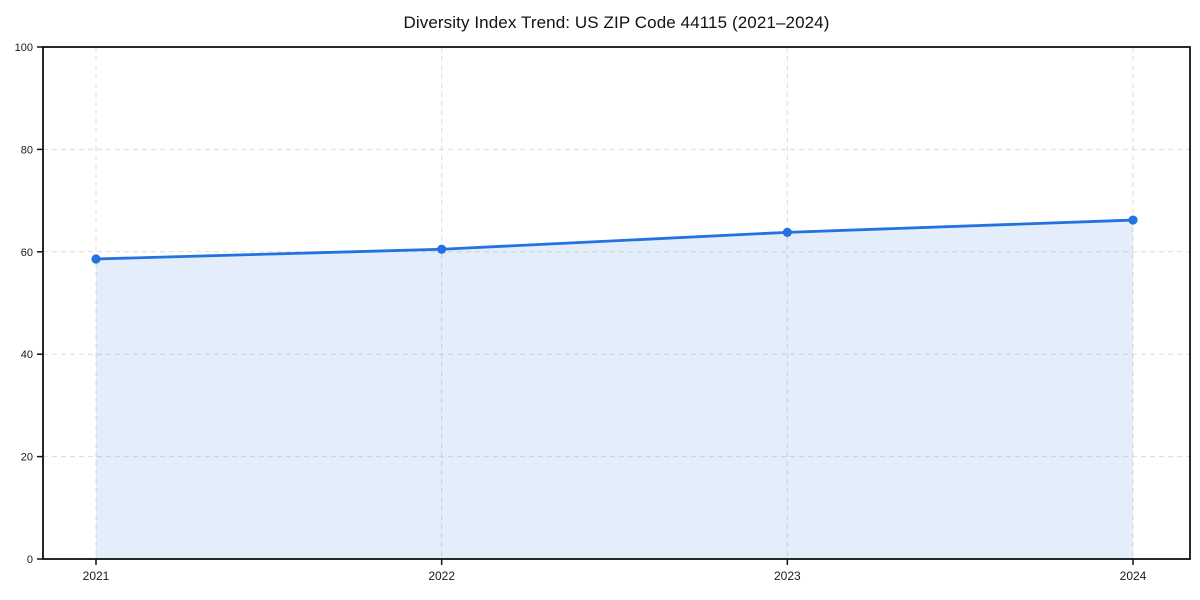  Describe the element at coordinates (787, 576) in the screenshot. I see `x-tick-label: 2023` at that location.